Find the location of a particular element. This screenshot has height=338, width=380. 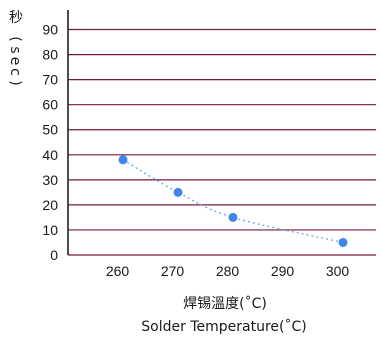

y-tick-label-70: 70 is located at coordinates (50, 80).